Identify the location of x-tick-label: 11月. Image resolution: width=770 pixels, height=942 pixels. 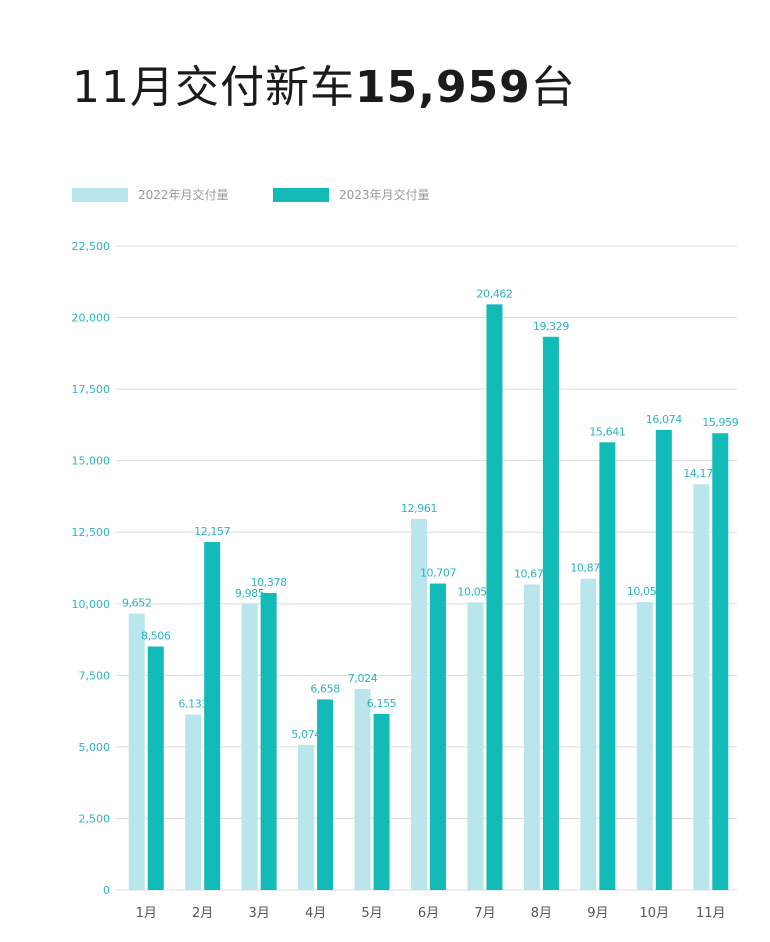
(711, 913).